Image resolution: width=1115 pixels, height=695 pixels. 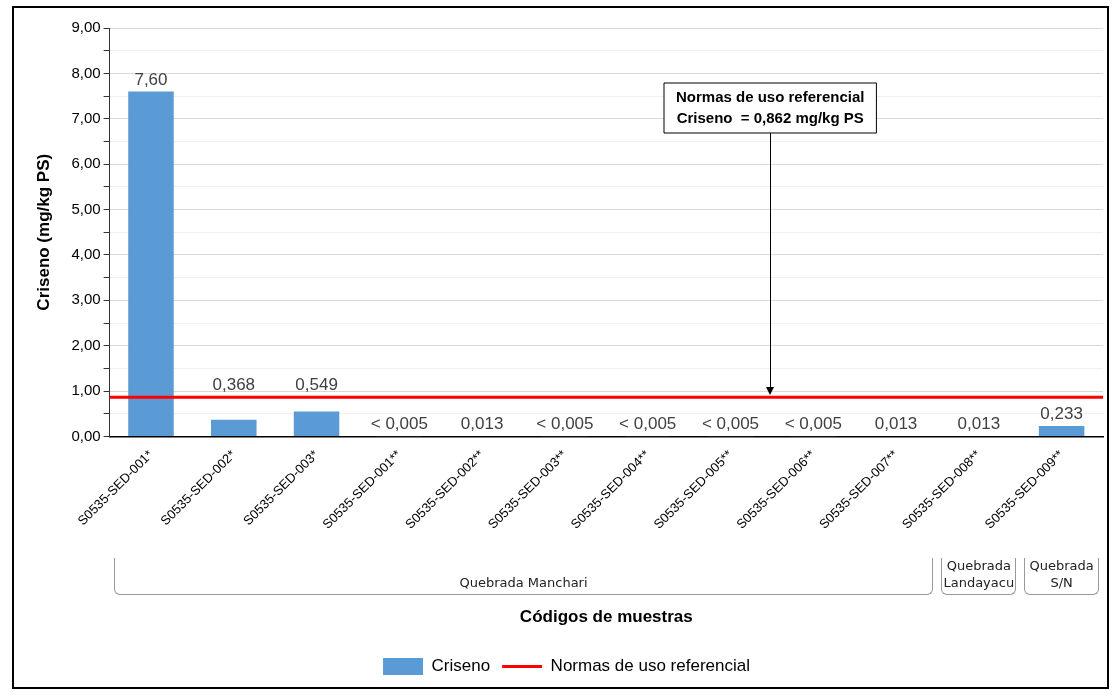 I want to click on y-tick-label: 6,00, so click(x=86, y=163).